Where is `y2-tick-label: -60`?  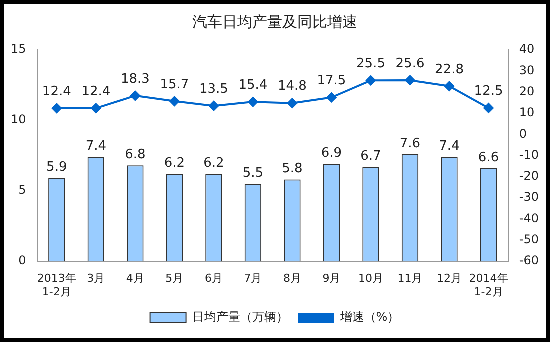
y2-tick-label: -60 is located at coordinates (529, 261).